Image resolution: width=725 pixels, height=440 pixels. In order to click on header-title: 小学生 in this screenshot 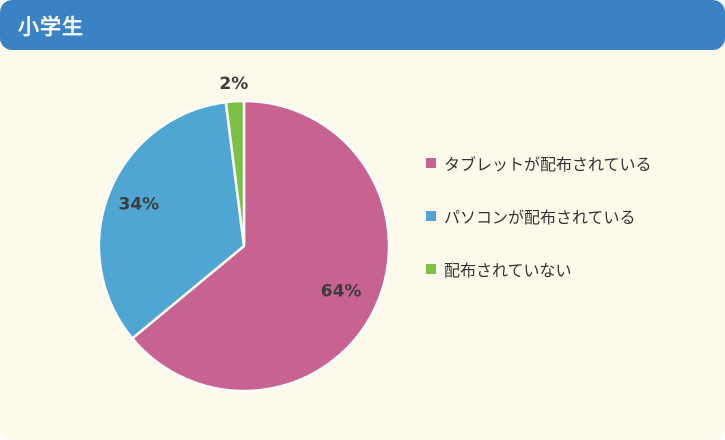, I will do `click(51, 27)`.